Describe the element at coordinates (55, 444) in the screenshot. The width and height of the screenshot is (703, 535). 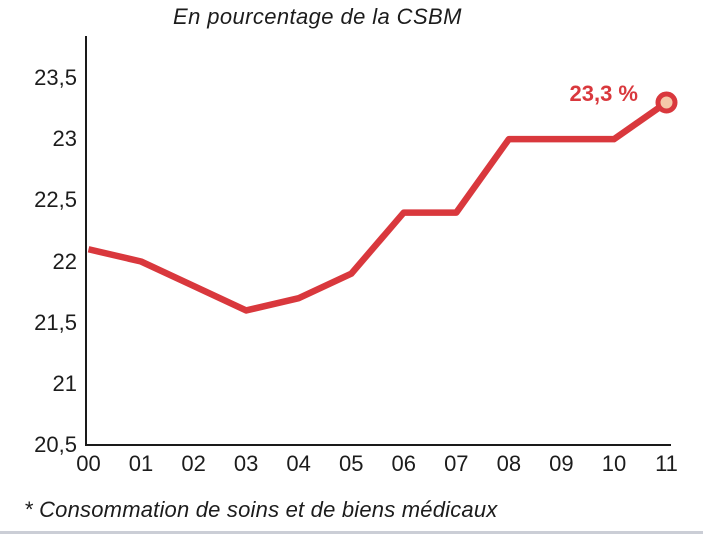
I see `y-tick-label: 20,5` at that location.